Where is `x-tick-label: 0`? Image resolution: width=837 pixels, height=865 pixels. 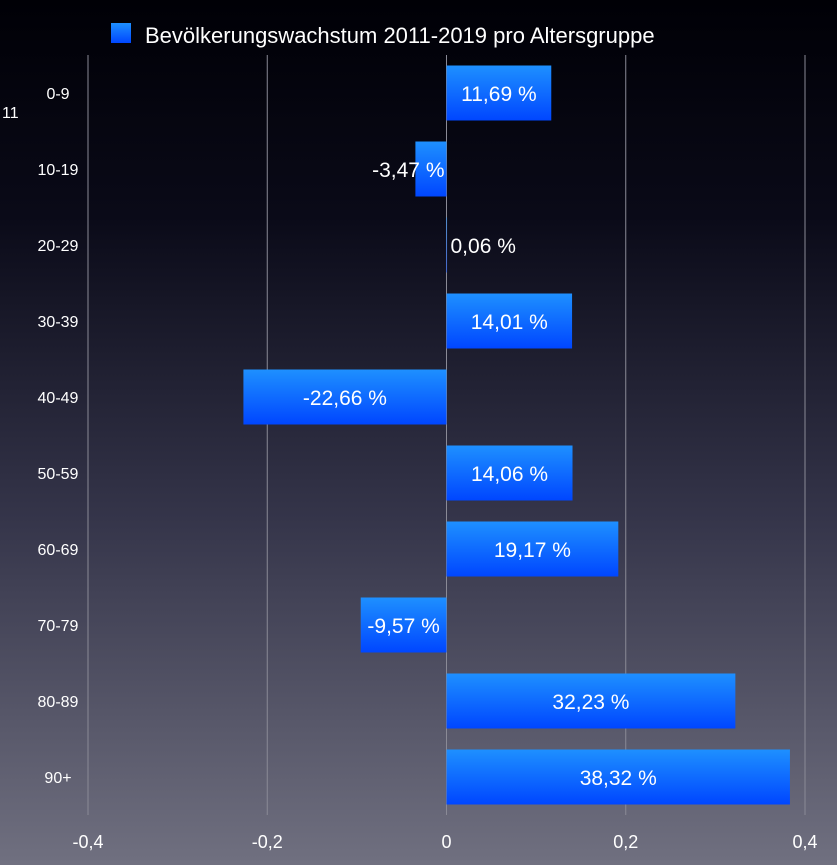 x-tick-label: 0 is located at coordinates (446, 842).